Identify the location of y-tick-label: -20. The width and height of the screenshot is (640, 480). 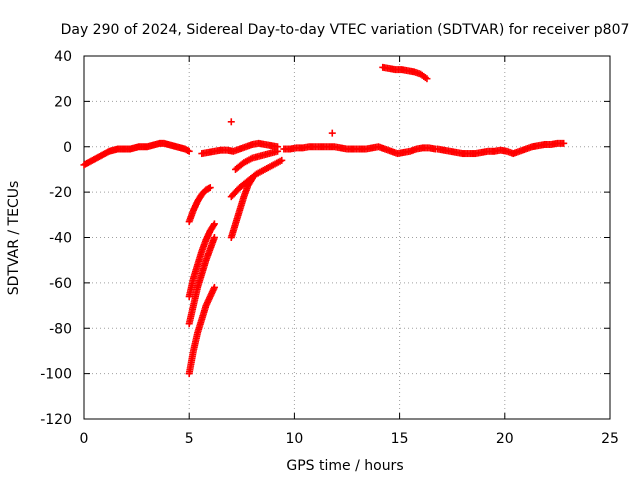
(60, 193).